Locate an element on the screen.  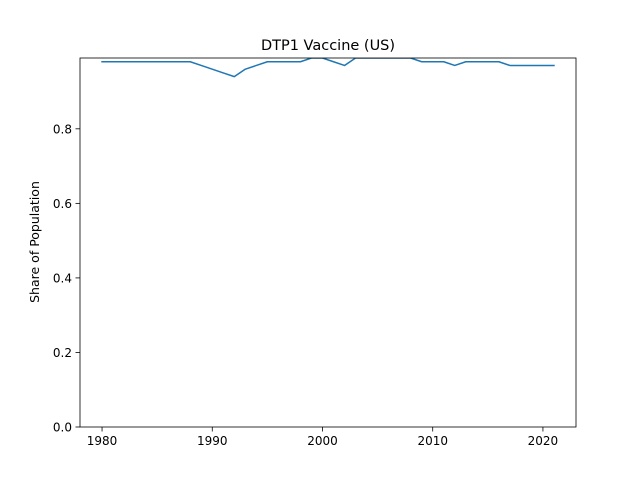
x-tick-label: 1980 is located at coordinates (102, 441).